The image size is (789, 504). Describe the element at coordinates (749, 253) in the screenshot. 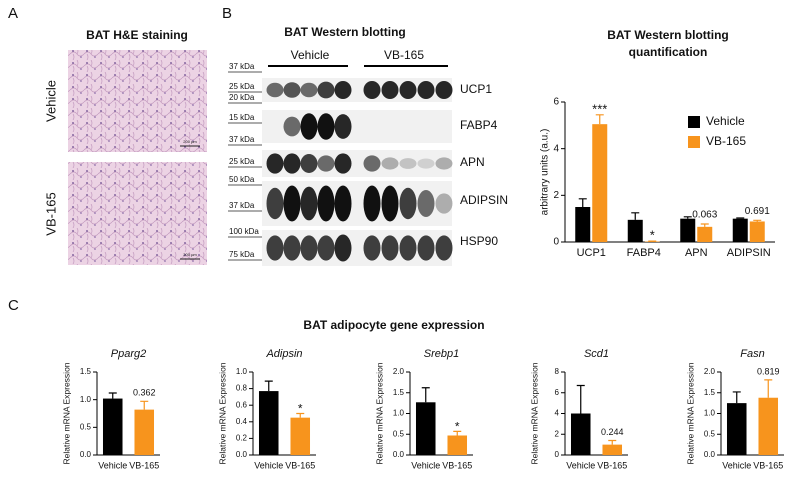

I see `x-tick-label: ADIPSIN` at that location.